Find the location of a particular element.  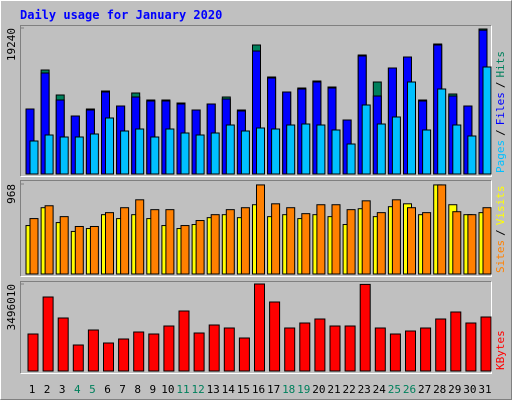

x-tick-label: 28 is located at coordinates (439, 389).